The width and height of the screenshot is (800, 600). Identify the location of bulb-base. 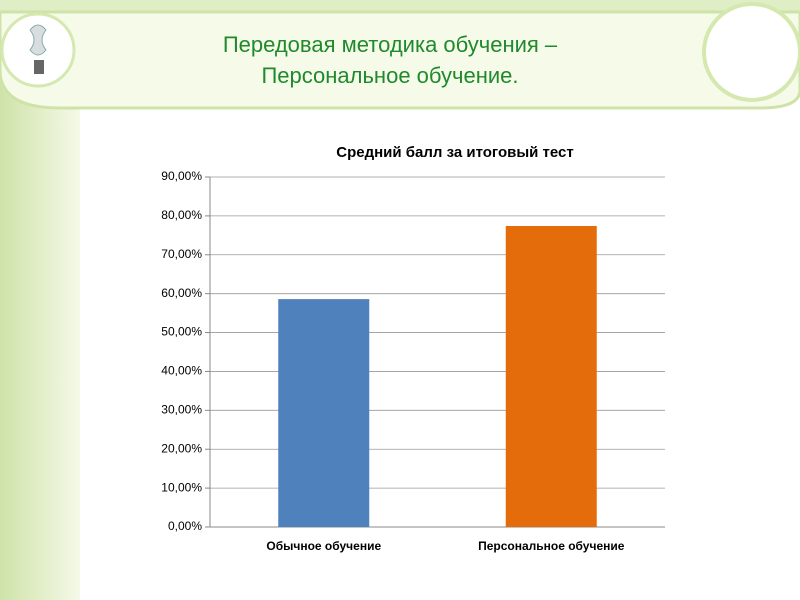
(39, 67).